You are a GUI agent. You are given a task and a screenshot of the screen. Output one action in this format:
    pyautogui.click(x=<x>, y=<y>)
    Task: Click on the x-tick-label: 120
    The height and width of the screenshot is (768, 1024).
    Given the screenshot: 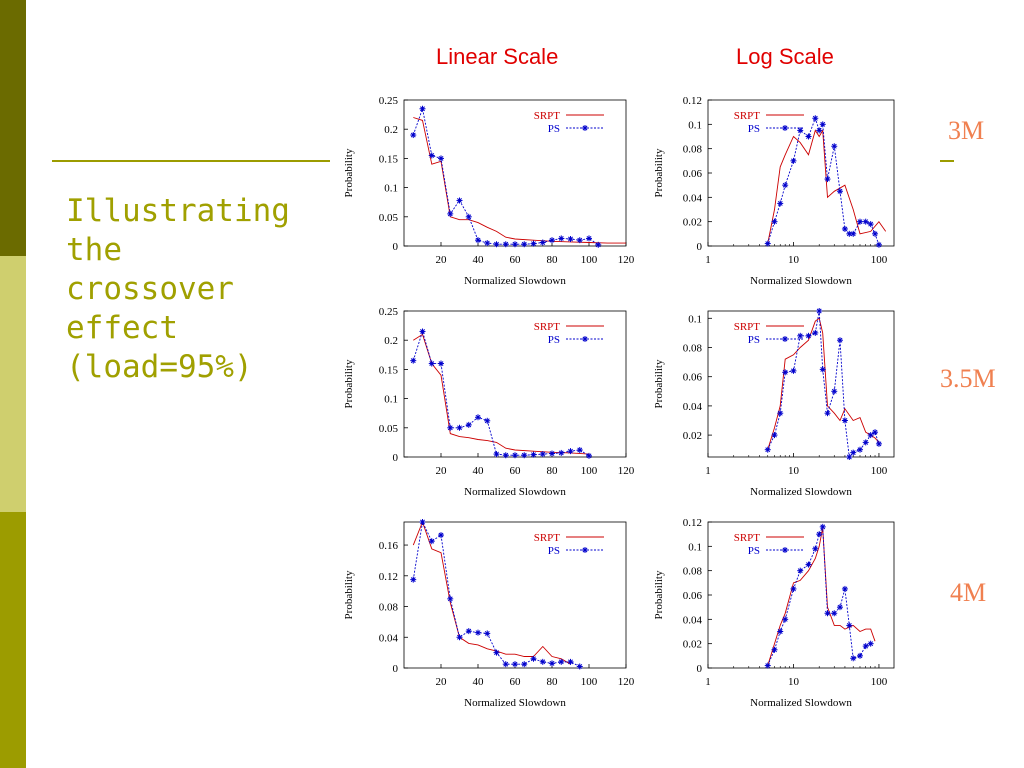 What is the action you would take?
    pyautogui.click(x=626, y=471)
    